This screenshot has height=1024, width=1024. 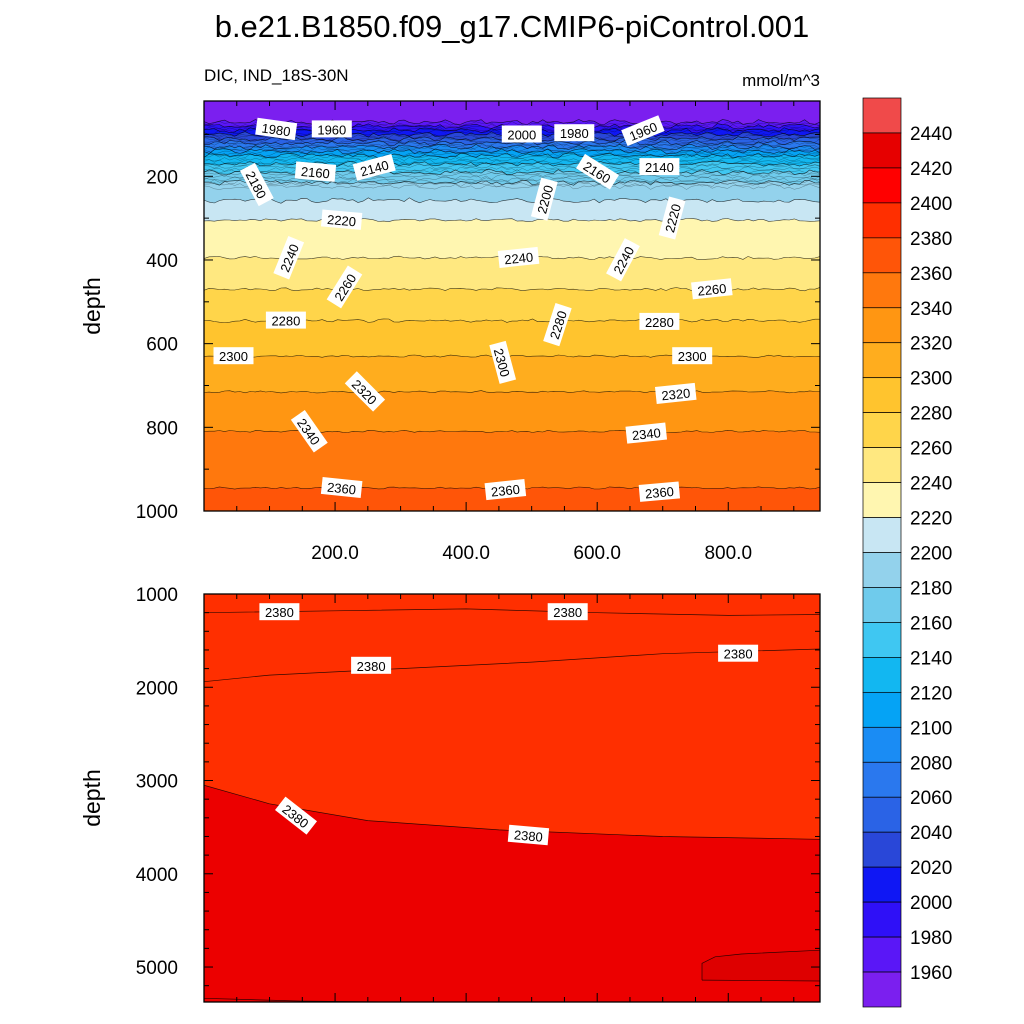 I want to click on colorbar-tick-label: 2100, so click(x=931, y=728).